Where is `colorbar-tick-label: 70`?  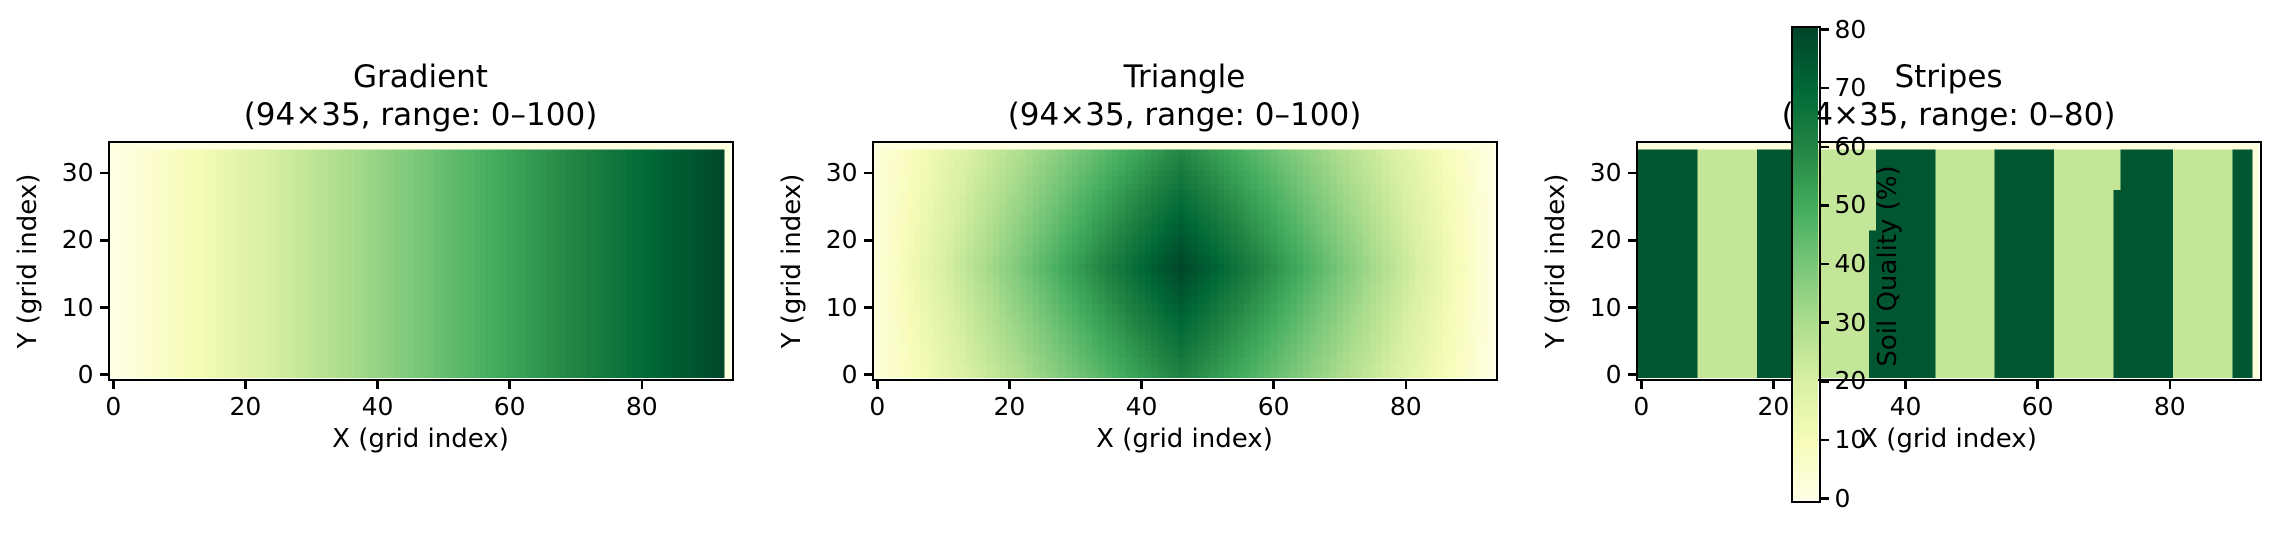 colorbar-tick-label: 70 is located at coordinates (1850, 88).